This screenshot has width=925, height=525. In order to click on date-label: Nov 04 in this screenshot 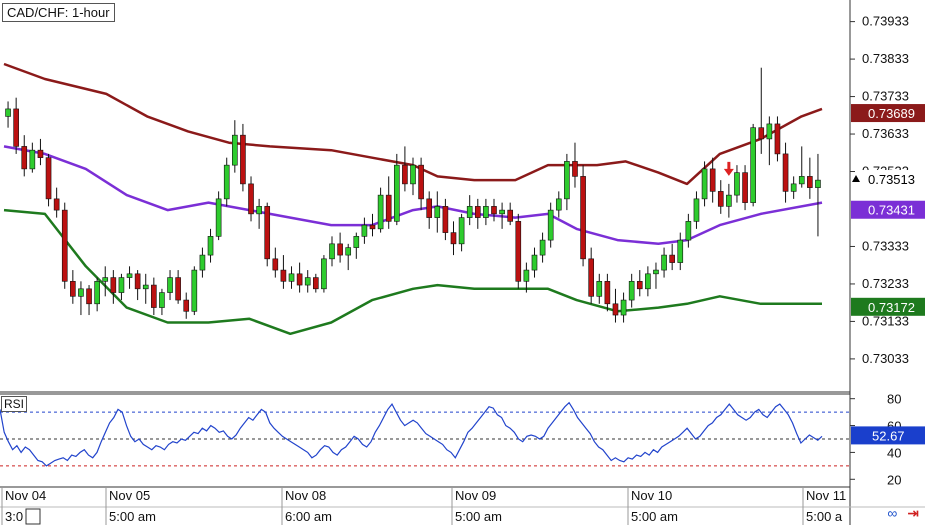, I will do `click(25, 495)`.